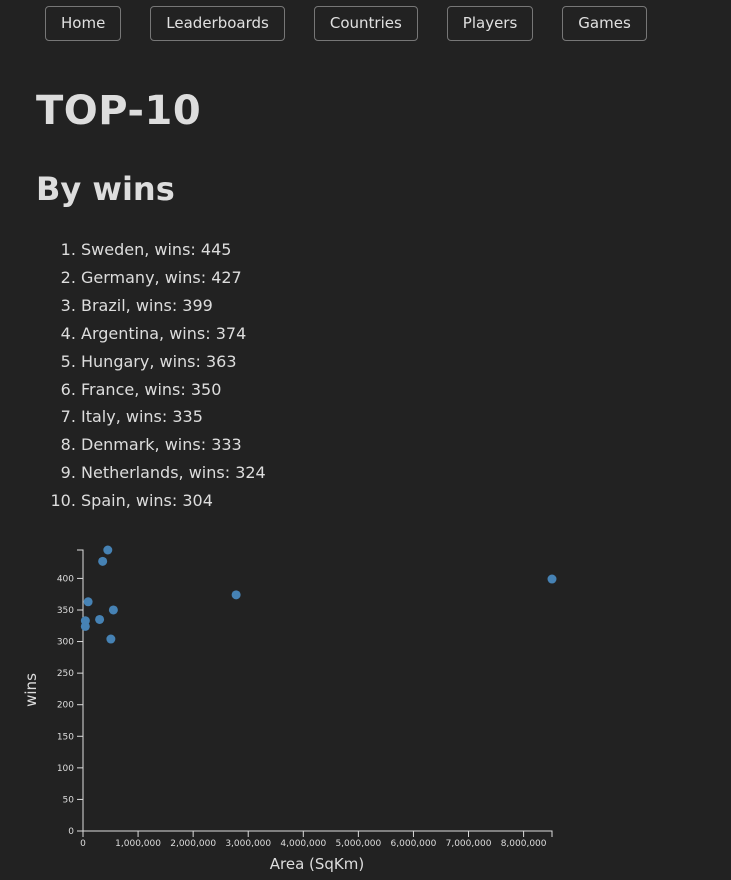  What do you see at coordinates (358, 844) in the screenshot?
I see `x-tick-label: 5,000,000` at bounding box center [358, 844].